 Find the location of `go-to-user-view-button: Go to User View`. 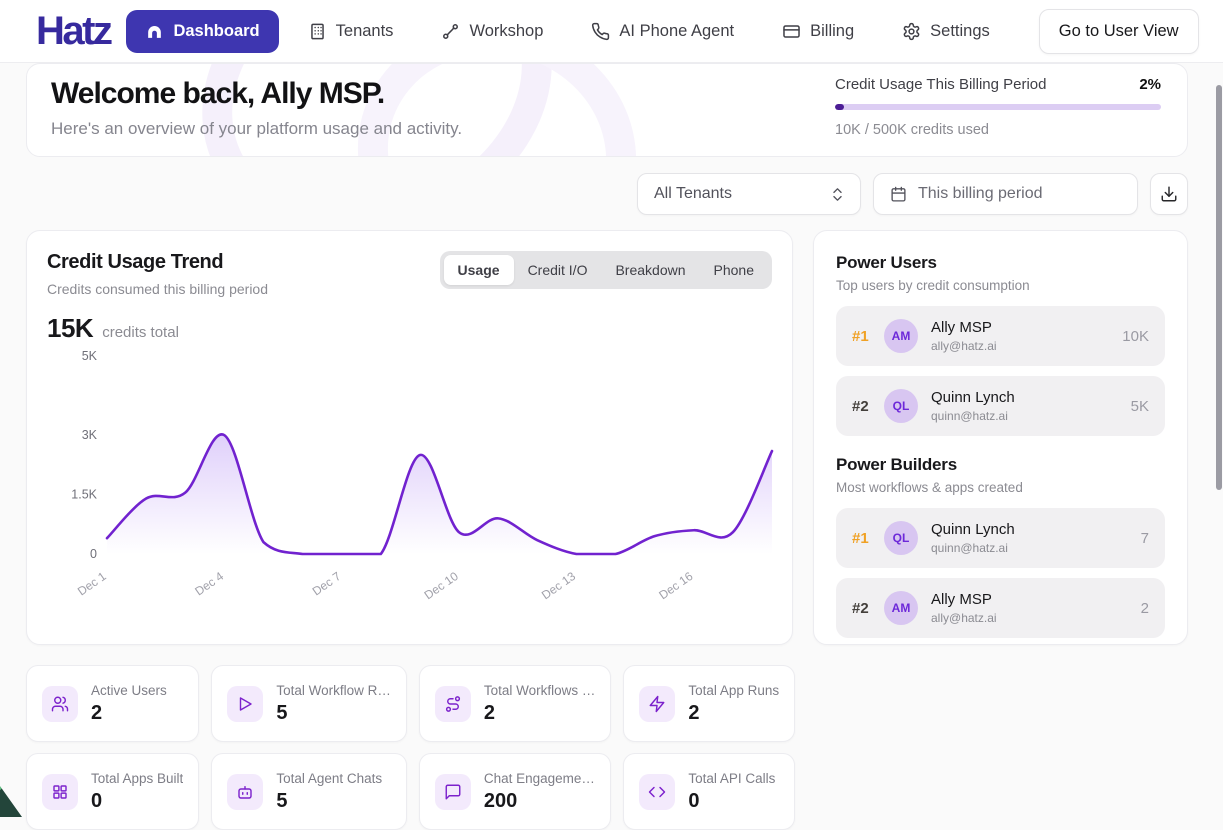

go-to-user-view-button: Go to User View is located at coordinates (1118, 31).